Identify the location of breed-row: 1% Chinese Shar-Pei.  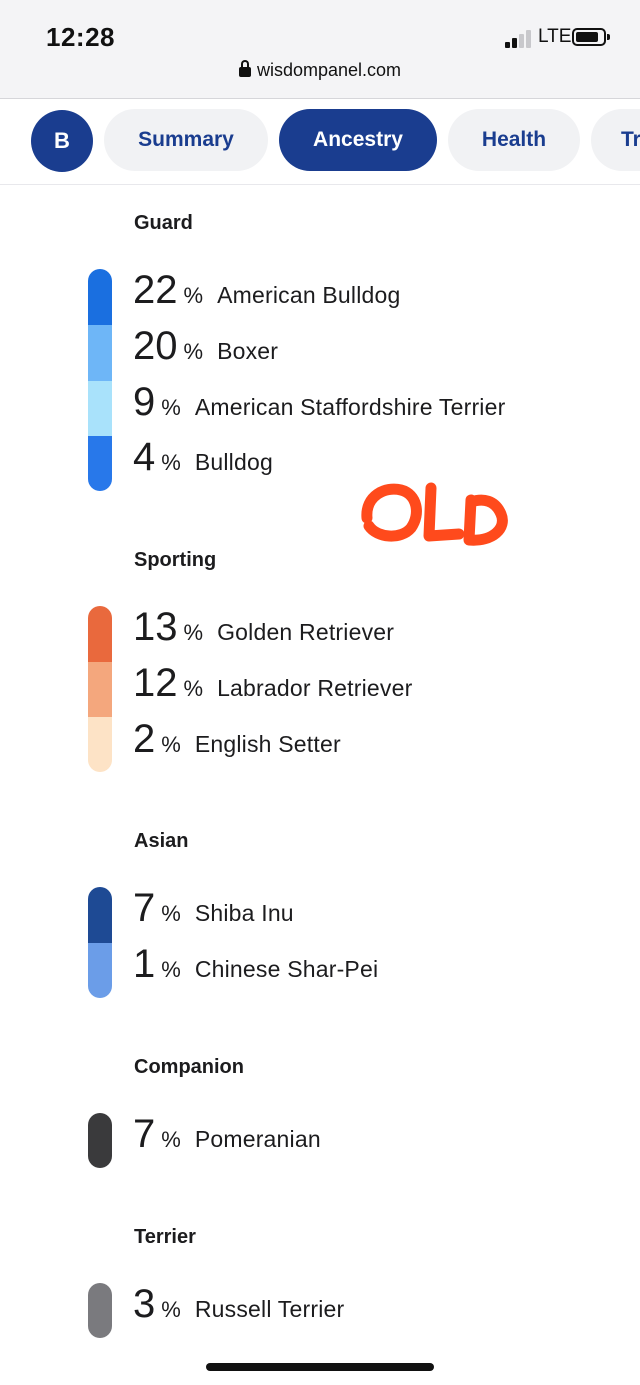
(255, 964).